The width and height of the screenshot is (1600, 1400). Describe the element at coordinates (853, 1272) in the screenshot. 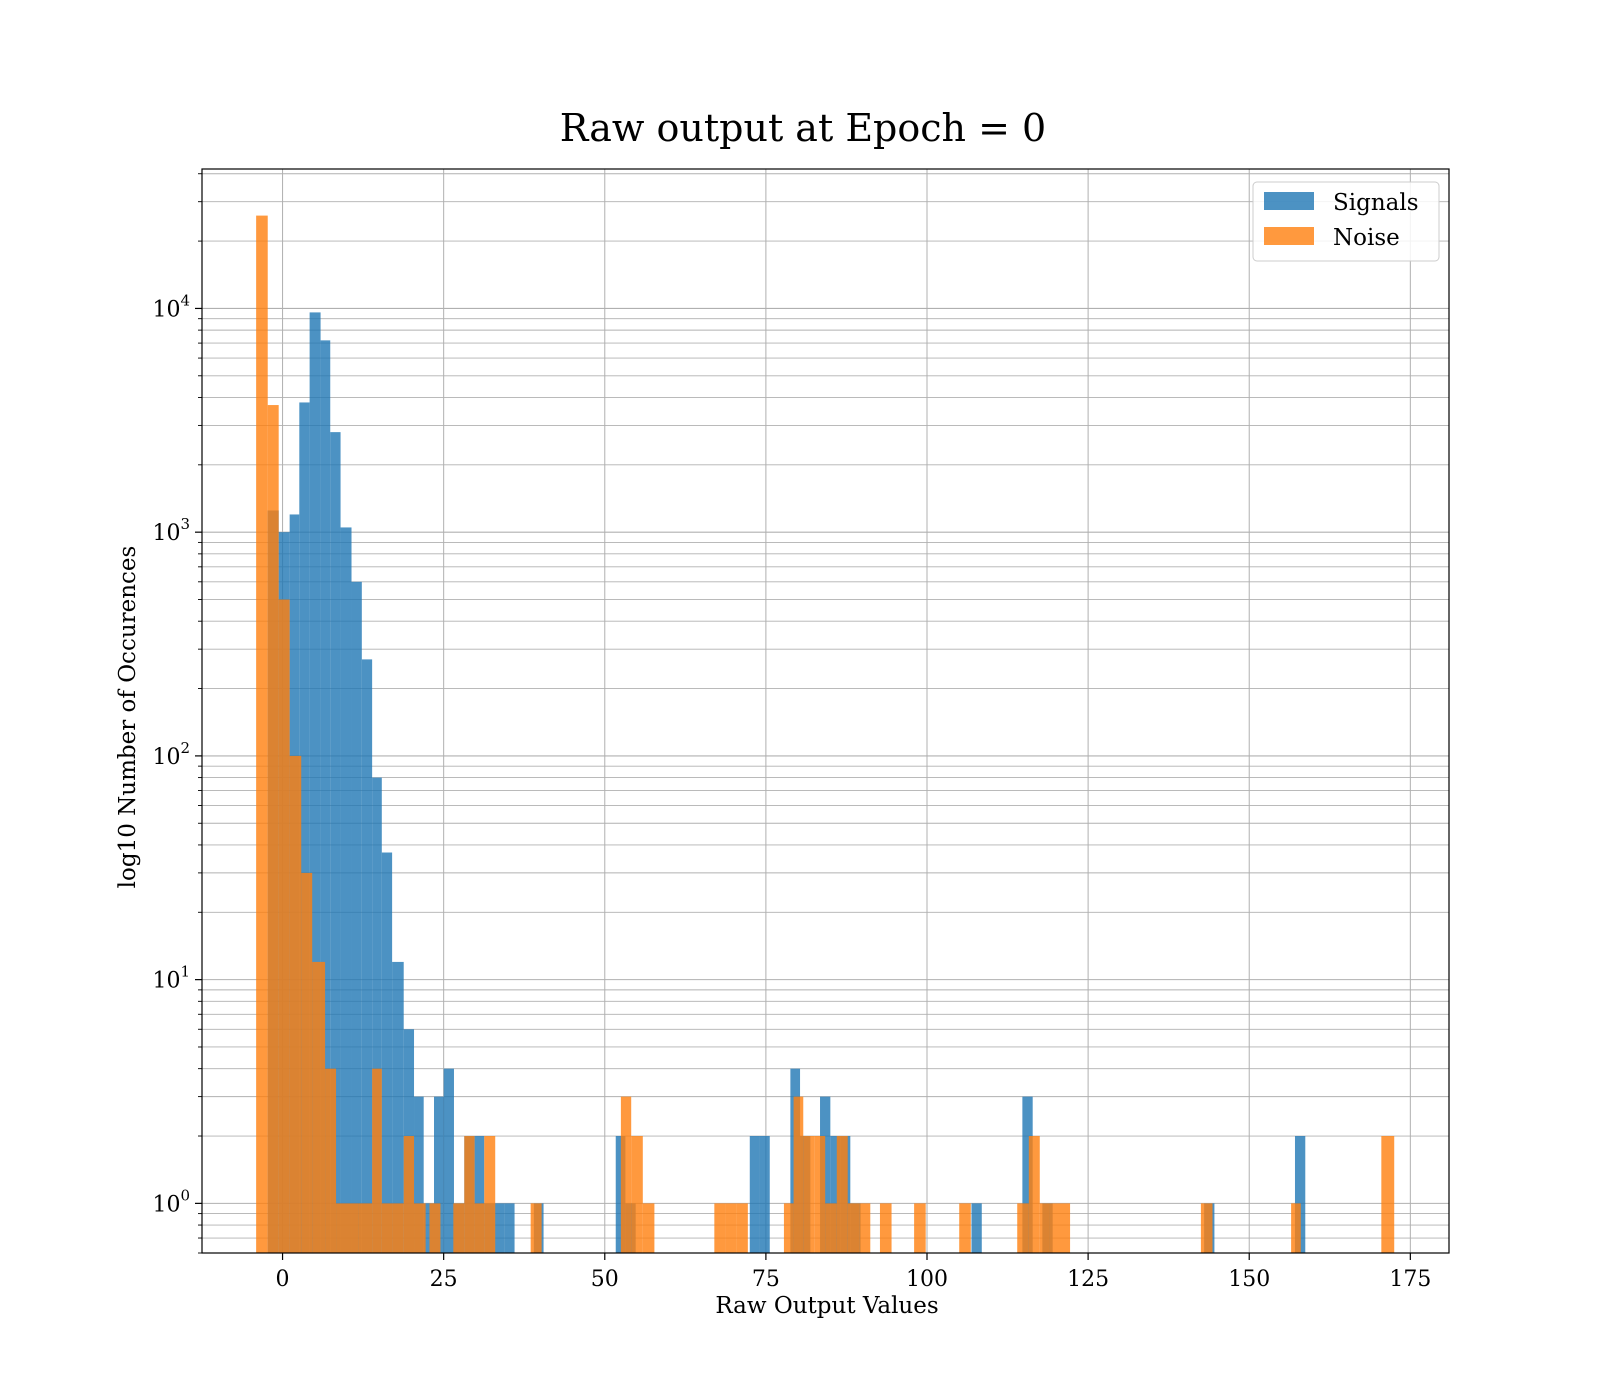

I see `x-axis-ticks: 0 25 50 75 100 125 150 175` at that location.